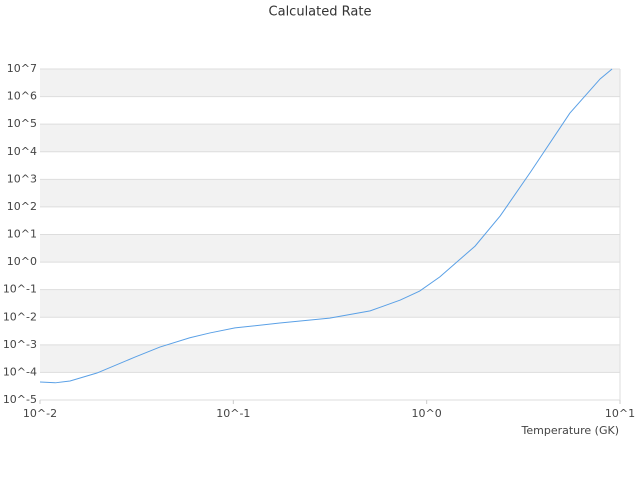 The height and width of the screenshot is (480, 640). What do you see at coordinates (320, 12) in the screenshot?
I see `chart-title: Calculated Rate` at bounding box center [320, 12].